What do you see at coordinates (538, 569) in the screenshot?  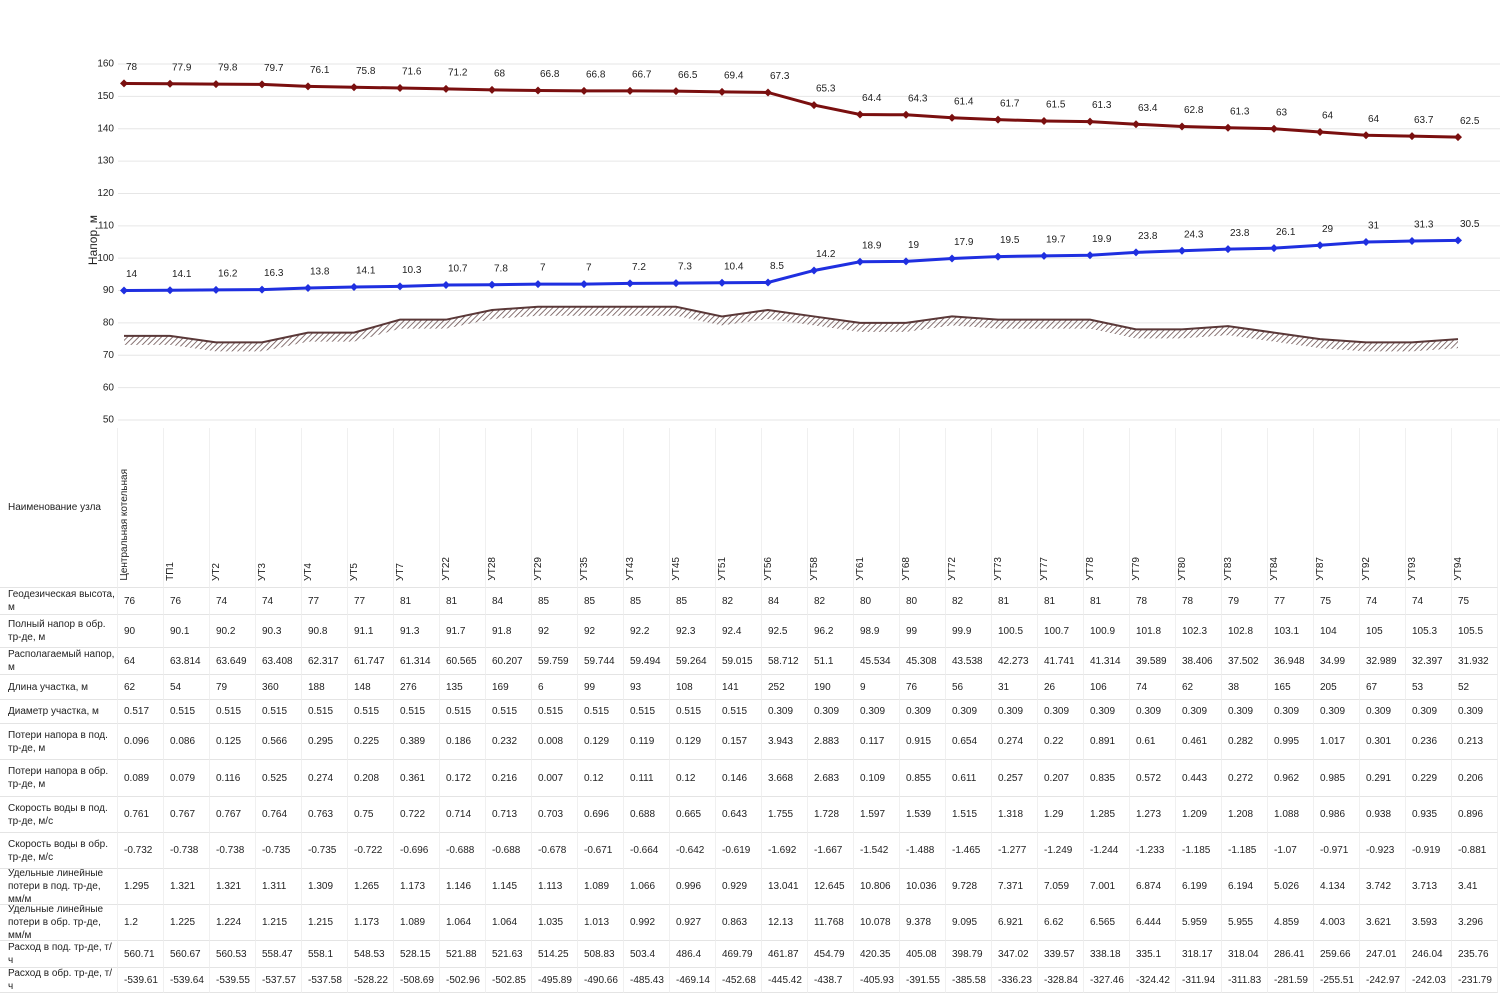 I see `node-name-text: УТ29` at bounding box center [538, 569].